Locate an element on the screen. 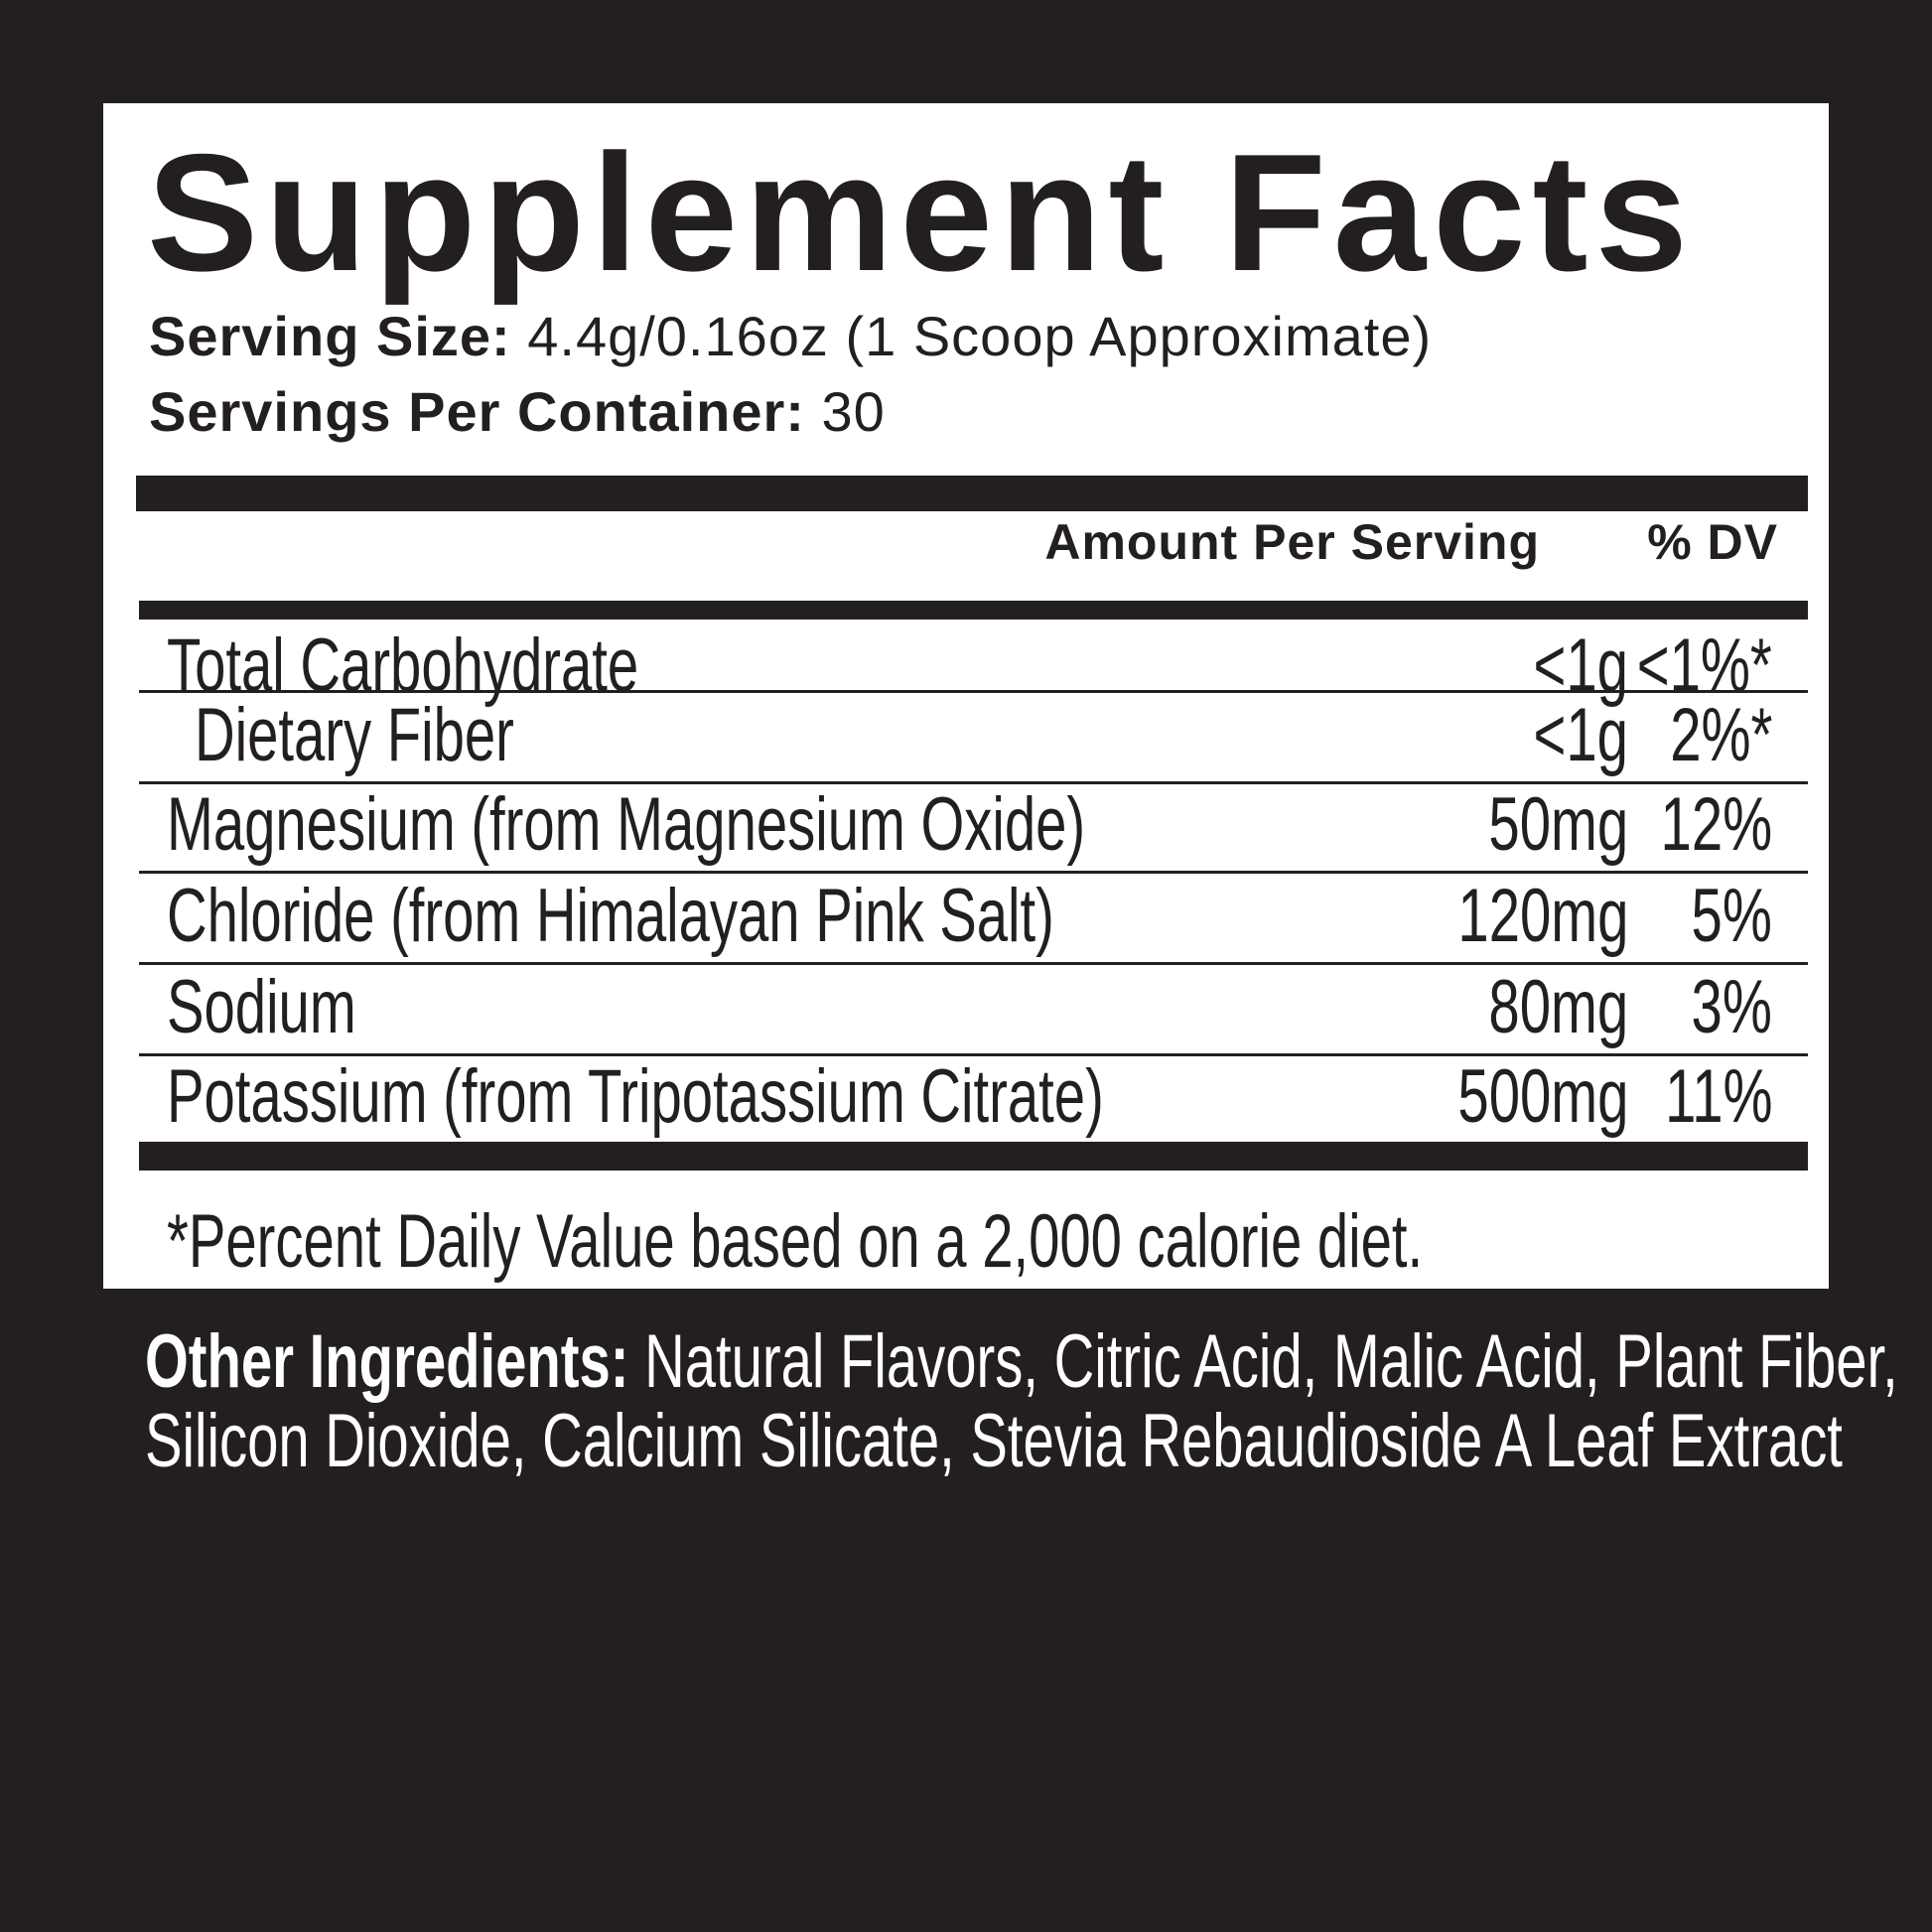  other-ingredients-label: Other Ingredients: is located at coordinates (387, 1361).